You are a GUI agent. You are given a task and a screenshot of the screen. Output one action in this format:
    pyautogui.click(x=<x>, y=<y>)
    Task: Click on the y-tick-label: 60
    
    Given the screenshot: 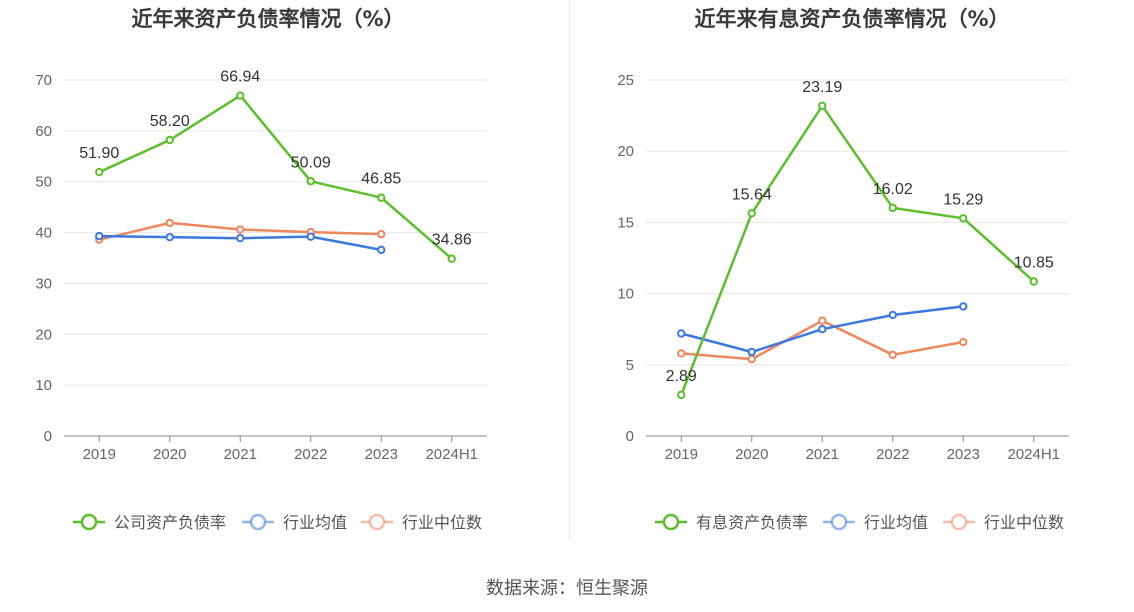 What is the action you would take?
    pyautogui.click(x=43, y=131)
    